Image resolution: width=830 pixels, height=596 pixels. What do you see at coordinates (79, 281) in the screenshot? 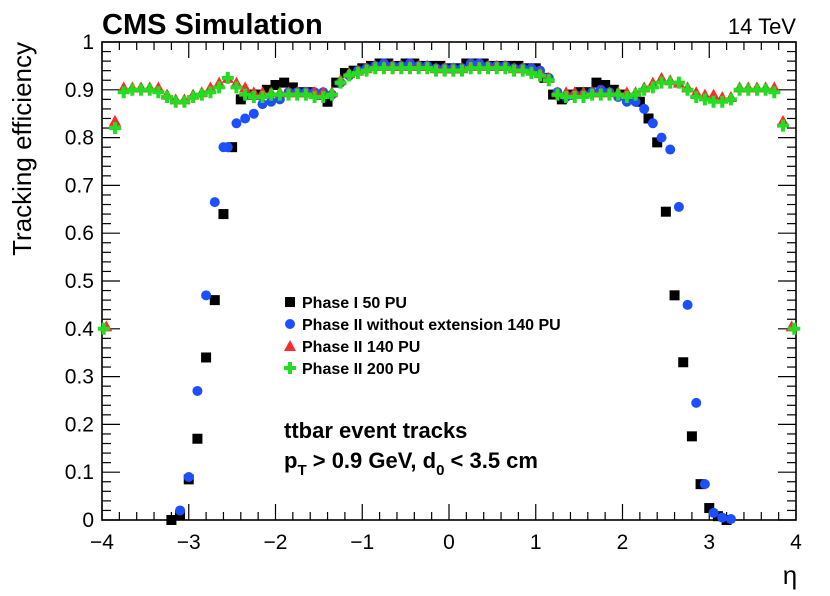
I see `y-tick-label: 0.5` at bounding box center [79, 281].